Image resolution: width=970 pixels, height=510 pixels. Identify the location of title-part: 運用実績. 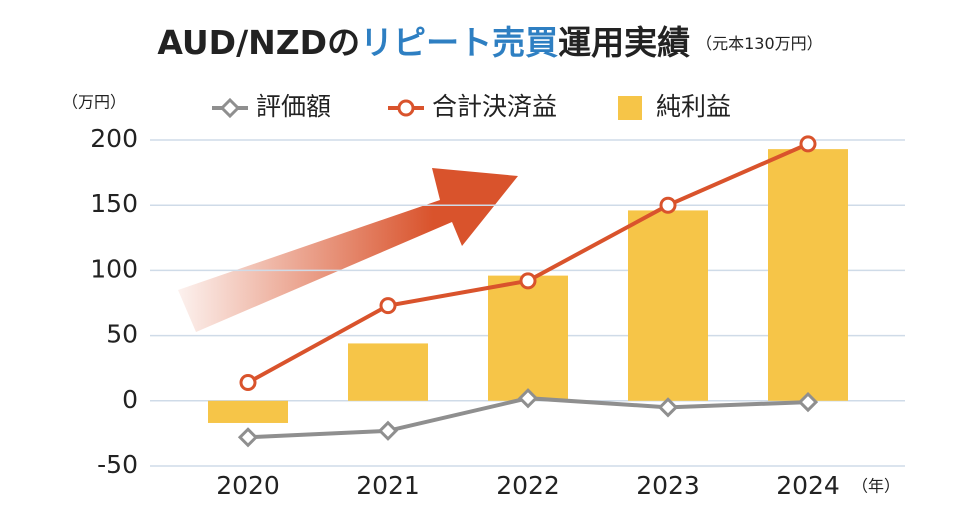
(624, 42).